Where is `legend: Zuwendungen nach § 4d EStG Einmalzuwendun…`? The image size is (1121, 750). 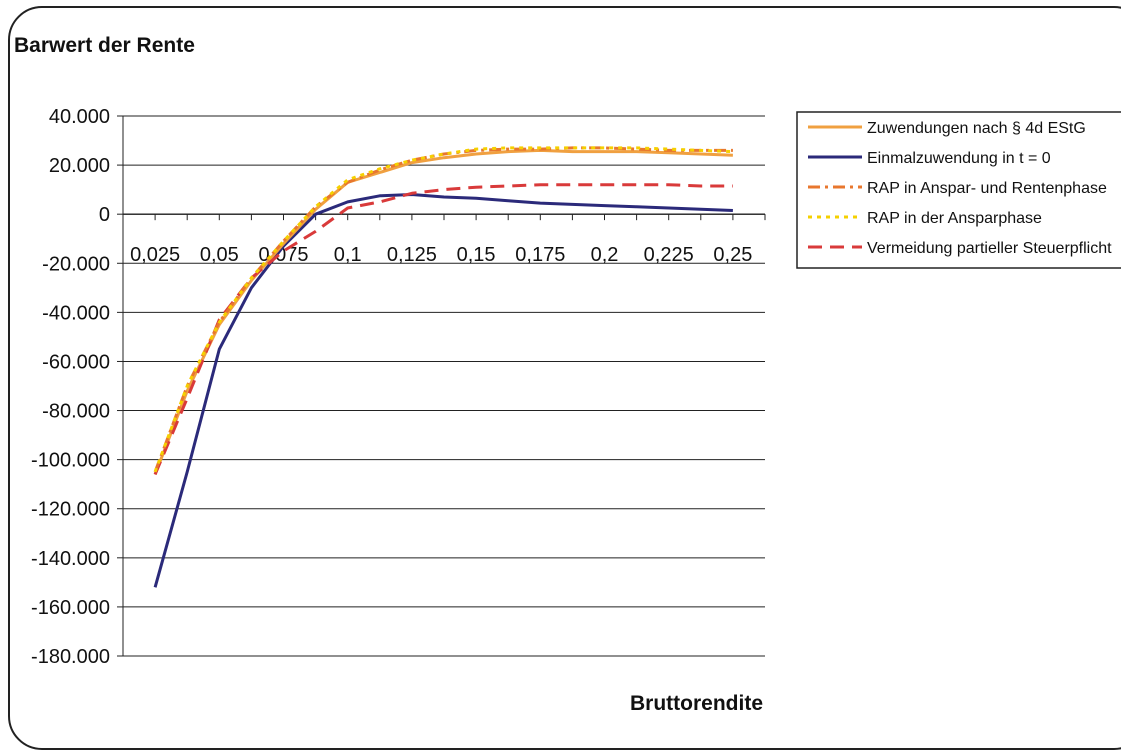
legend: Zuwendungen nach § 4d EStG Einmalzuwendun… is located at coordinates (958, 190).